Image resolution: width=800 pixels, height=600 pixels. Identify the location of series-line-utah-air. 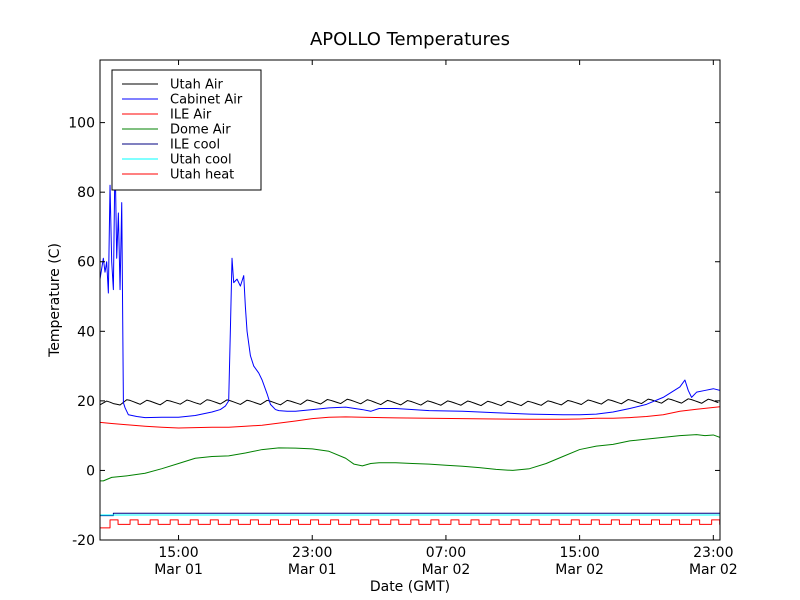
(409, 402).